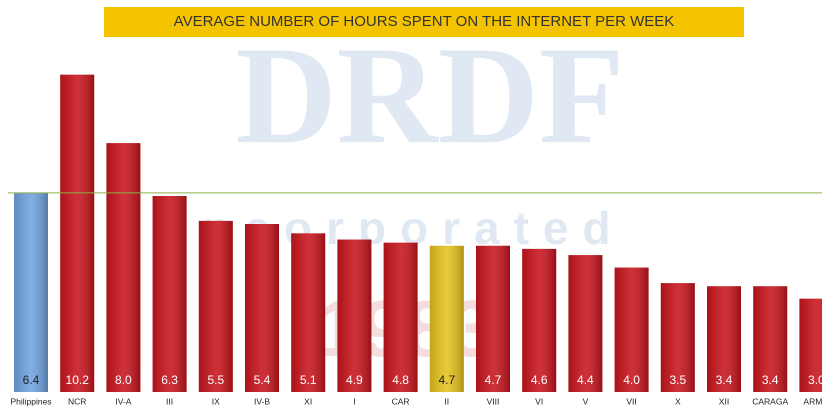  Describe the element at coordinates (30, 401) in the screenshot. I see `x-tick-label: Philippines` at that location.